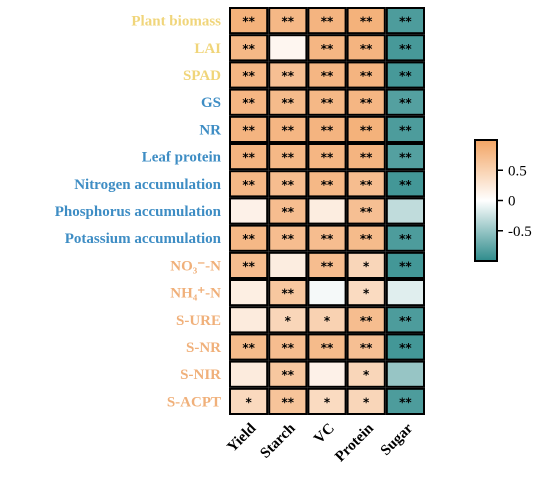  Describe the element at coordinates (176, 22) in the screenshot. I see `row-label: Plant biomass` at that location.